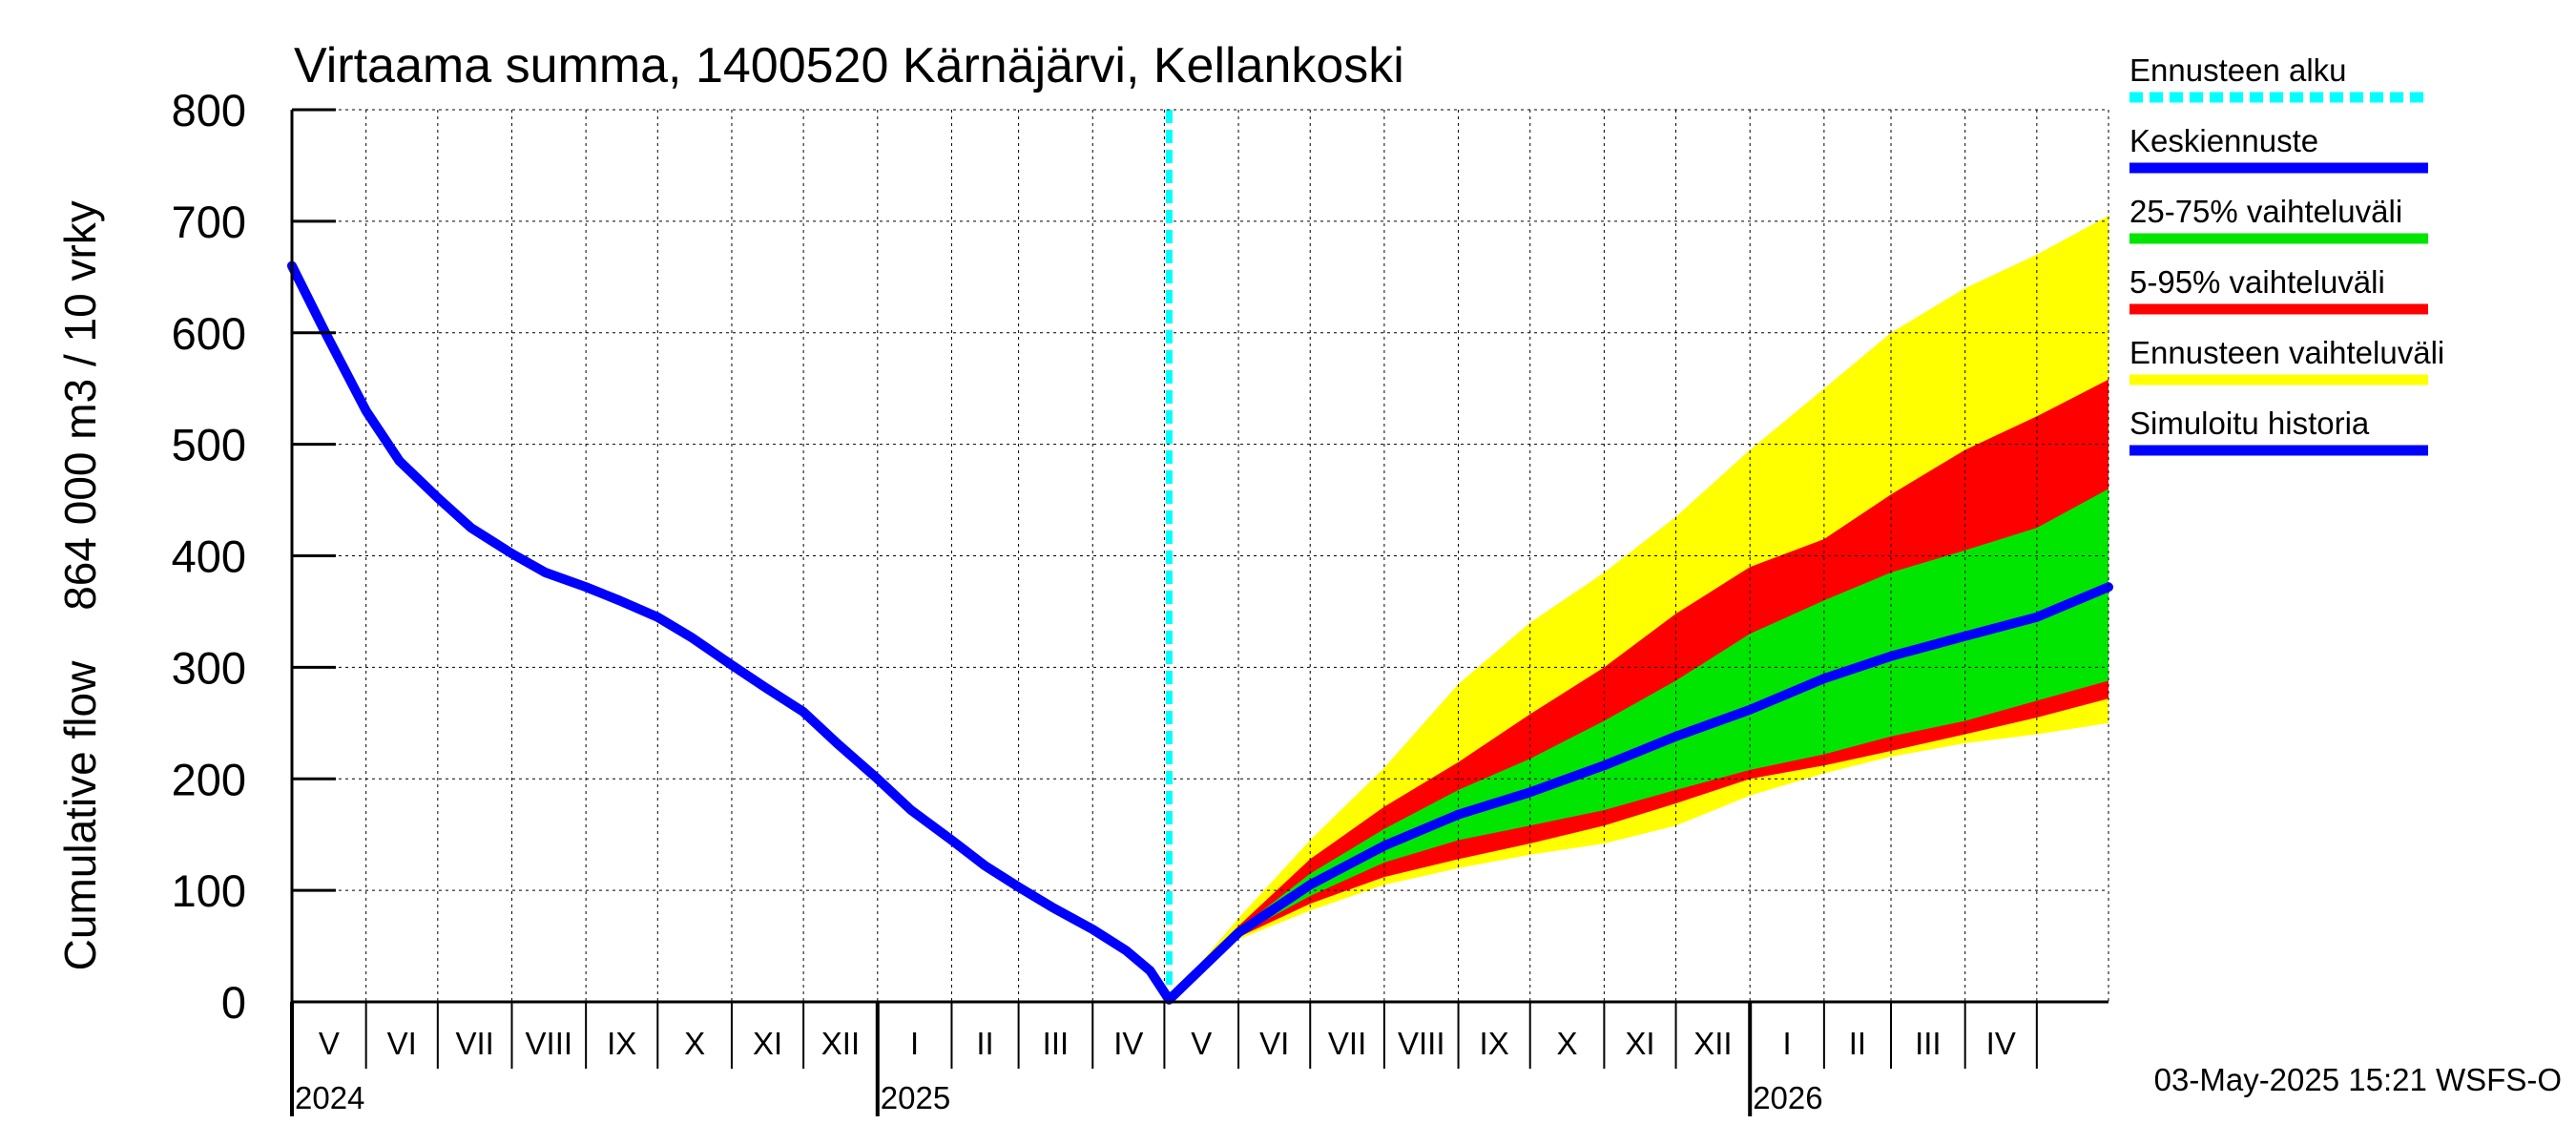 This screenshot has width=2576, height=1145. I want to click on y-tick-label: 0, so click(233, 1003).